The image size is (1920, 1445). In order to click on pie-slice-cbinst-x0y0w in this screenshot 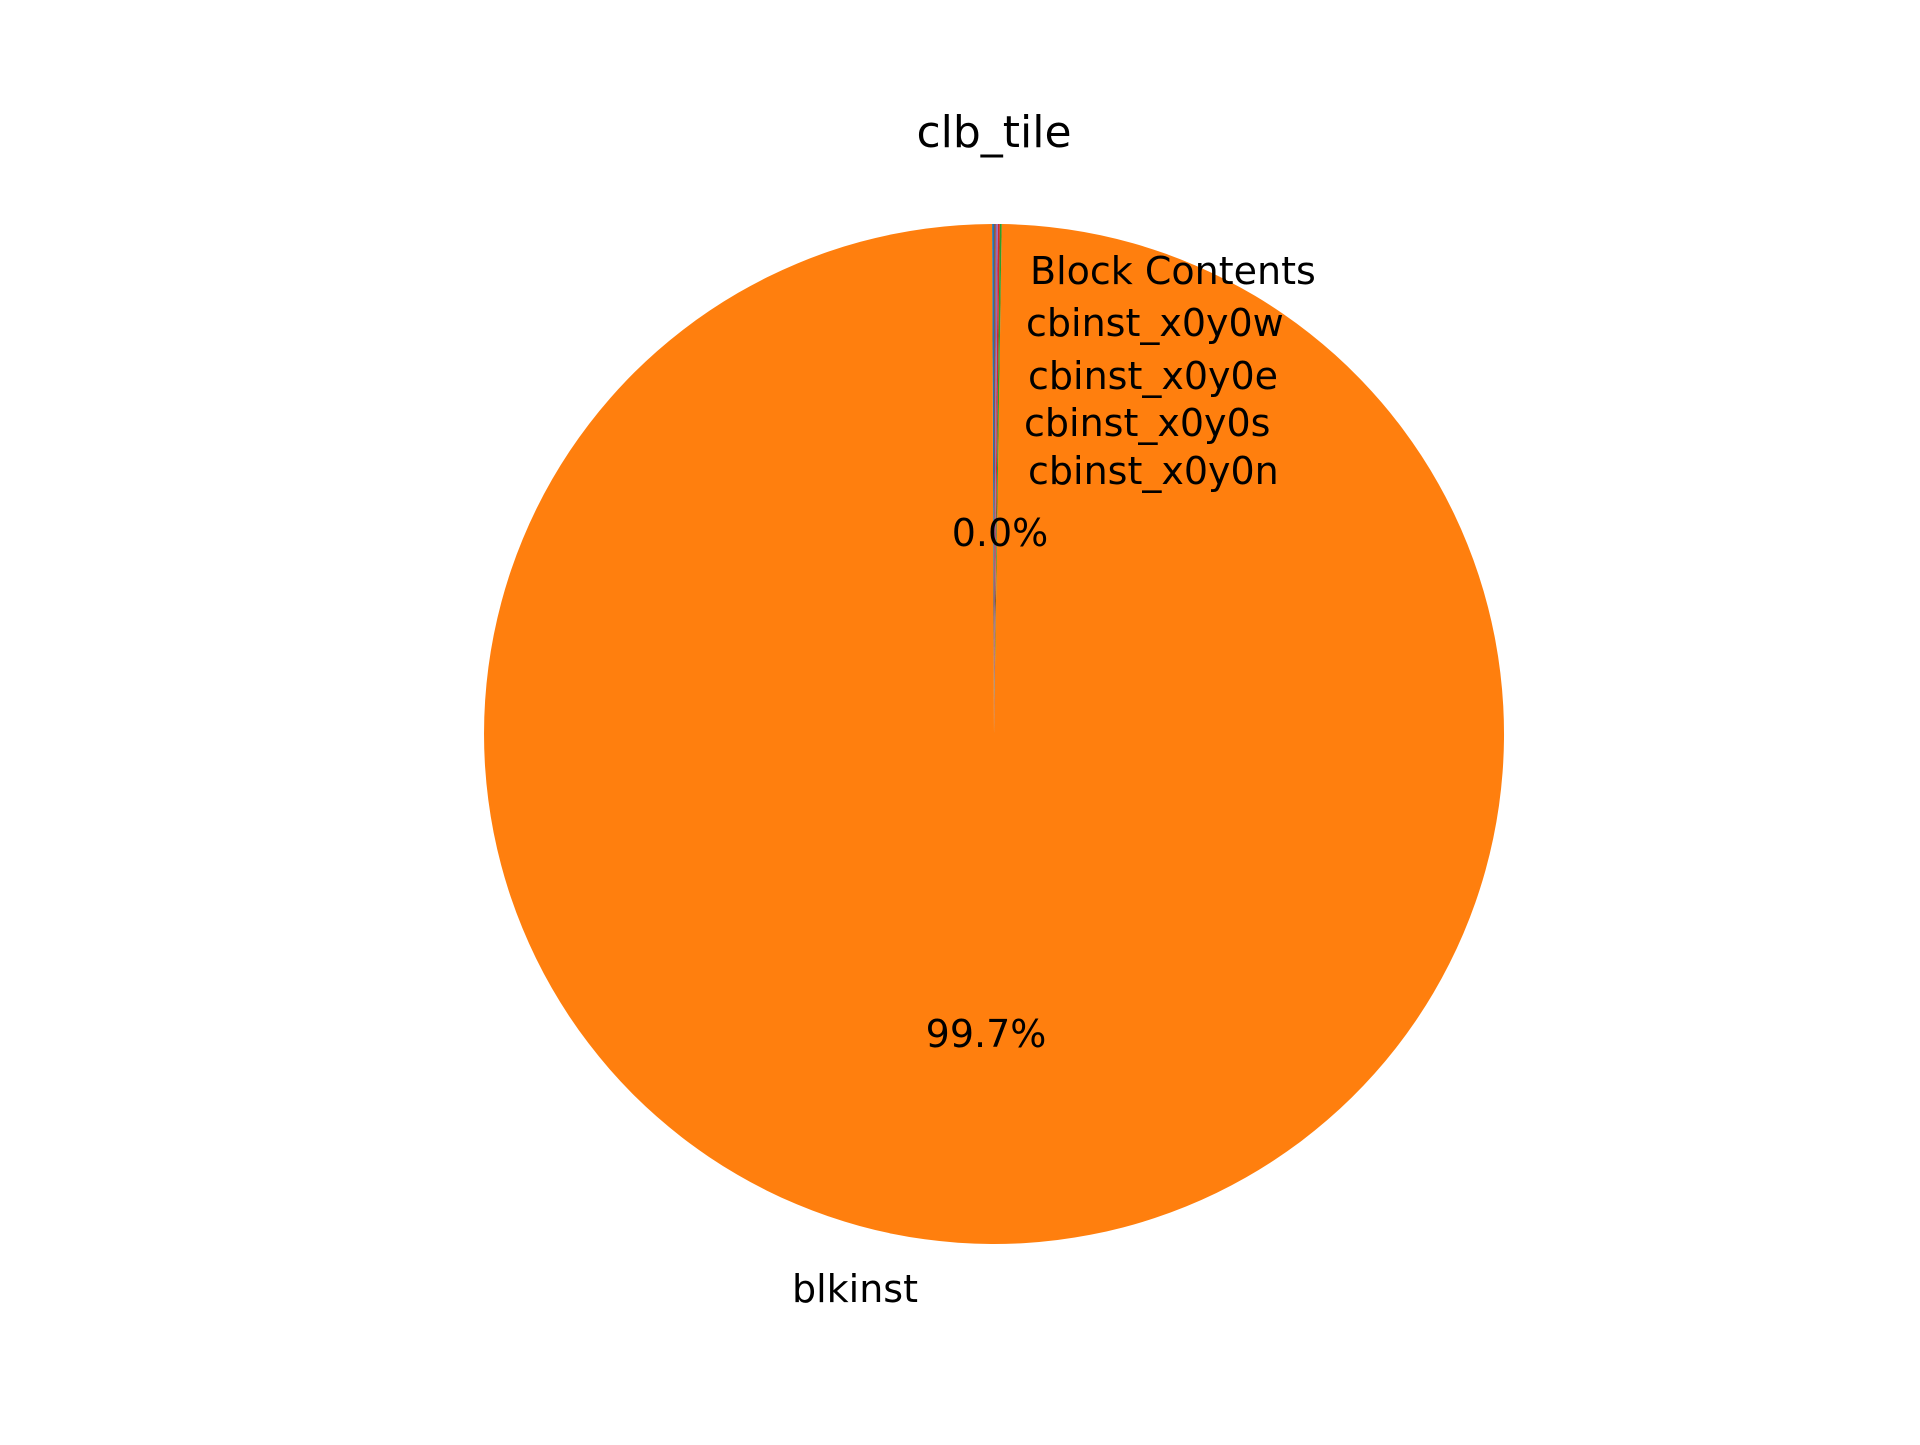, I will do `click(995, 479)`.